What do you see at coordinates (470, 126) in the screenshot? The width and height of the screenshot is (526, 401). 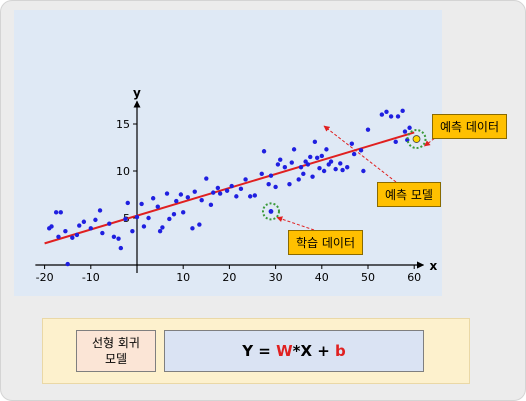 I see `prediction-data-label: 예측 데이터` at bounding box center [470, 126].